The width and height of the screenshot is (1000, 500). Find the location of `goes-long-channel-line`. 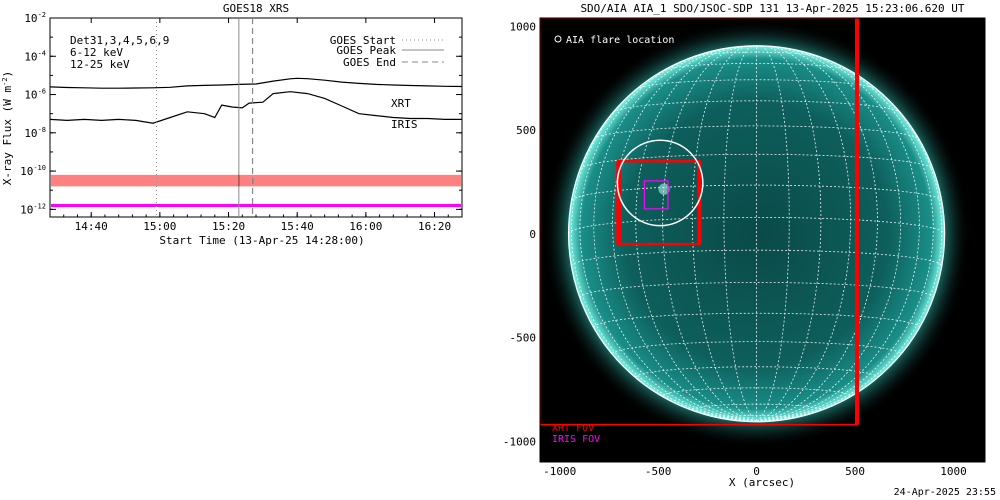

goes-long-channel-line is located at coordinates (256, 83).